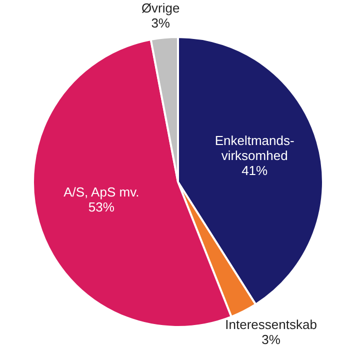 Image resolution: width=350 pixels, height=345 pixels. Describe the element at coordinates (271, 324) in the screenshot. I see `slice-label: Interessentskab` at that location.